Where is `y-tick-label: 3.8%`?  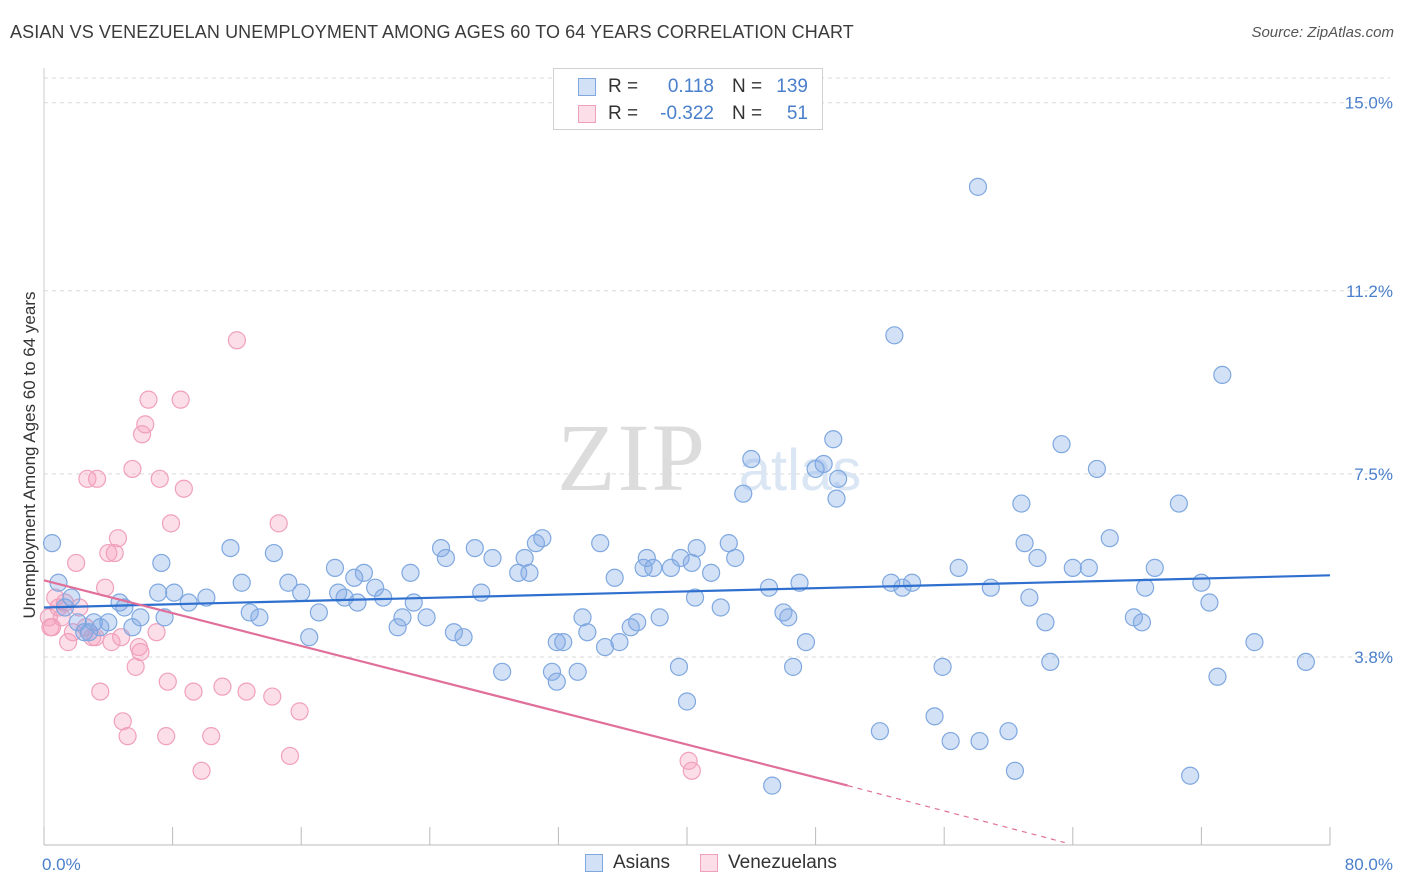 y-tick-label: 3.8% is located at coordinates (1373, 657).